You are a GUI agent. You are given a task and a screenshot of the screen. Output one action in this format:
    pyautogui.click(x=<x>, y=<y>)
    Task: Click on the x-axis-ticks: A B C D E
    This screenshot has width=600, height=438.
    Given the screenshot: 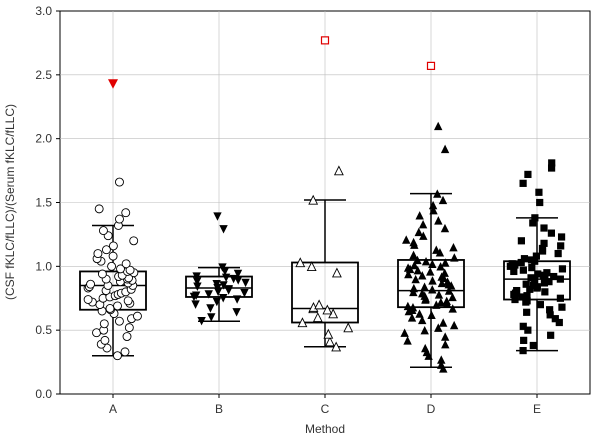 What is the action you would take?
    pyautogui.click(x=325, y=405)
    